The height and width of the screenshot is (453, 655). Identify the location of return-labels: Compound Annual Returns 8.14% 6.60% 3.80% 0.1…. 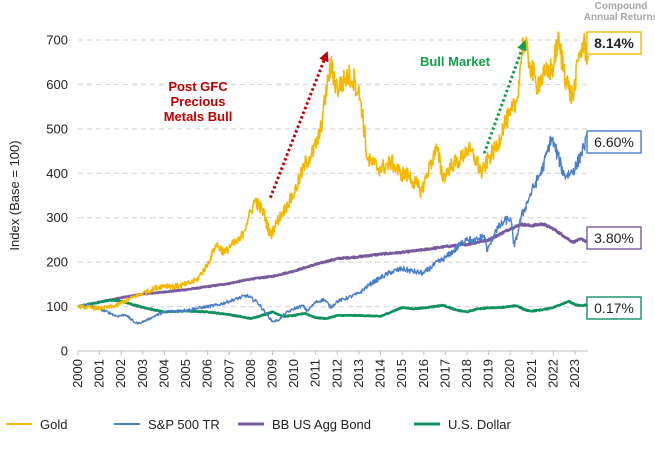
(619, 160).